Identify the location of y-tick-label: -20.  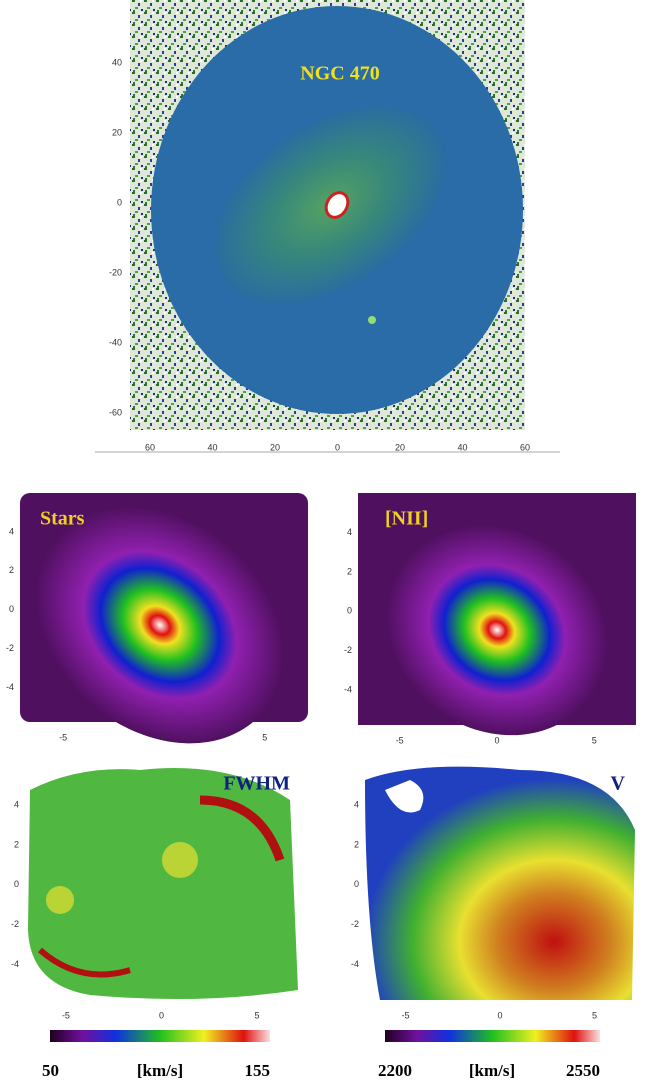
(115, 272).